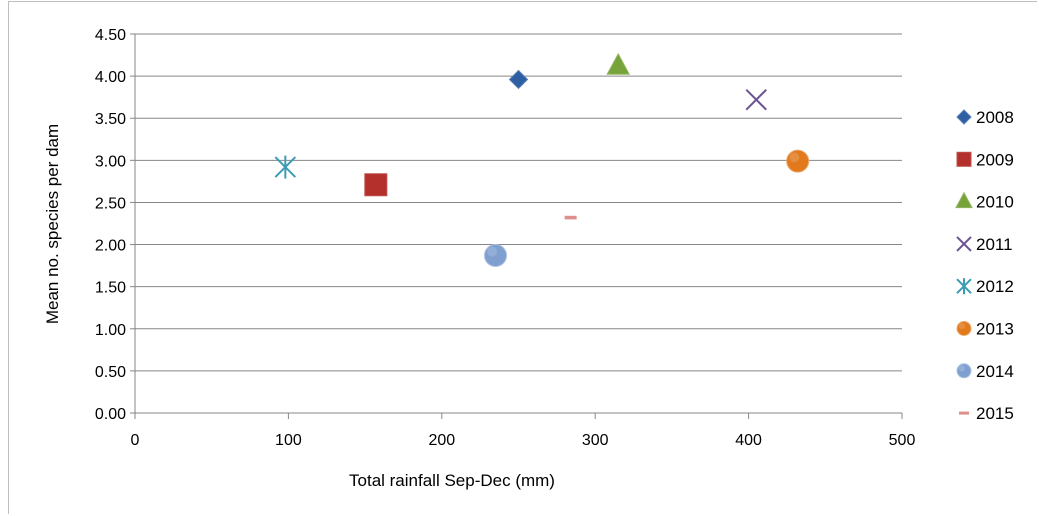 The width and height of the screenshot is (1039, 516). I want to click on legend-marker-2010, so click(964, 200).